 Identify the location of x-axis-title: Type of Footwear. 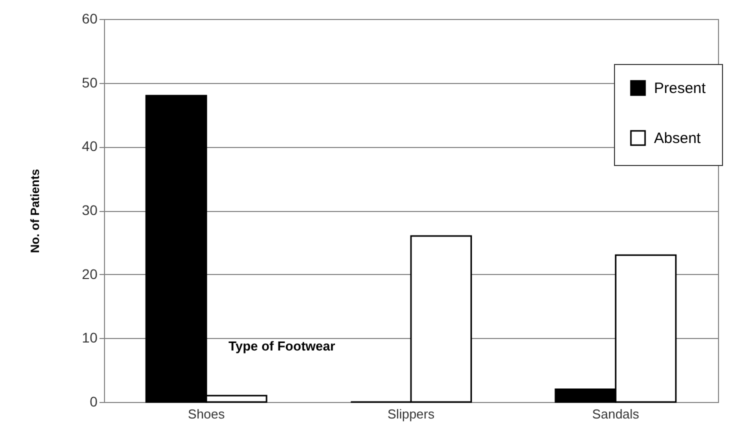
(282, 346).